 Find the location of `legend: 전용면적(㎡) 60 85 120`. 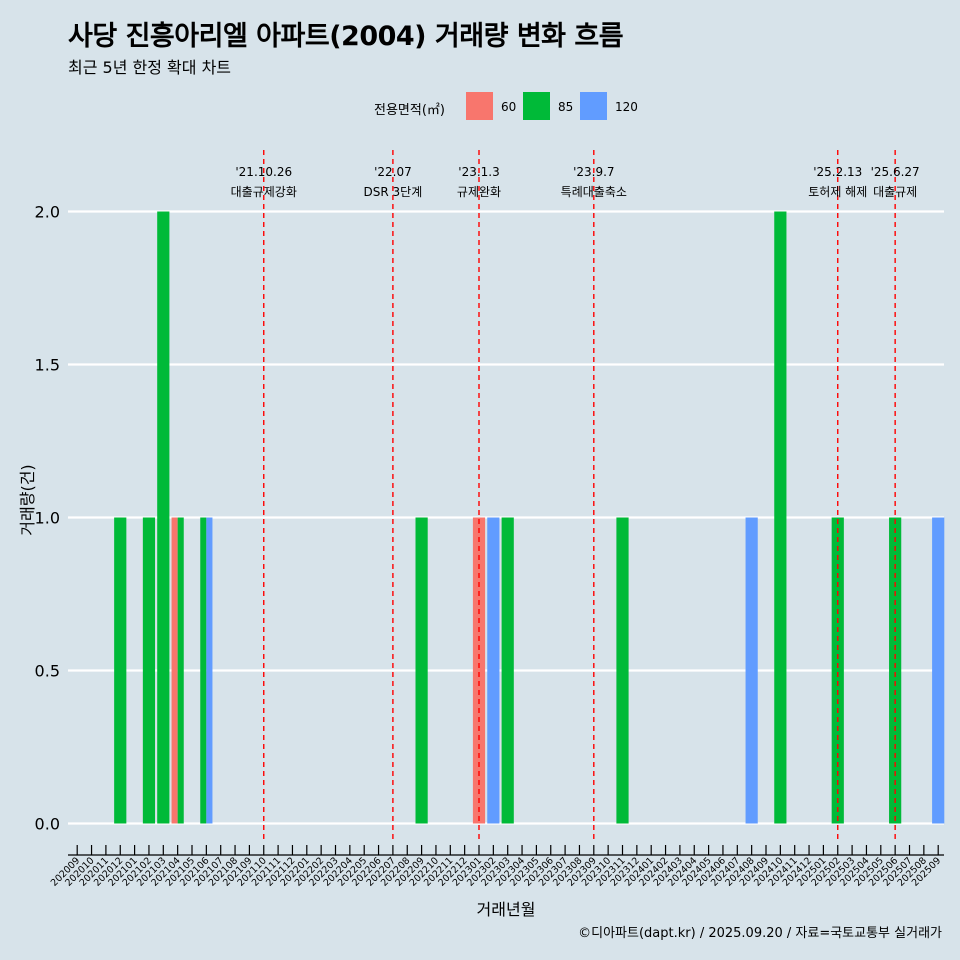

legend: 전용면적(㎡) 60 85 120 is located at coordinates (480, 107).